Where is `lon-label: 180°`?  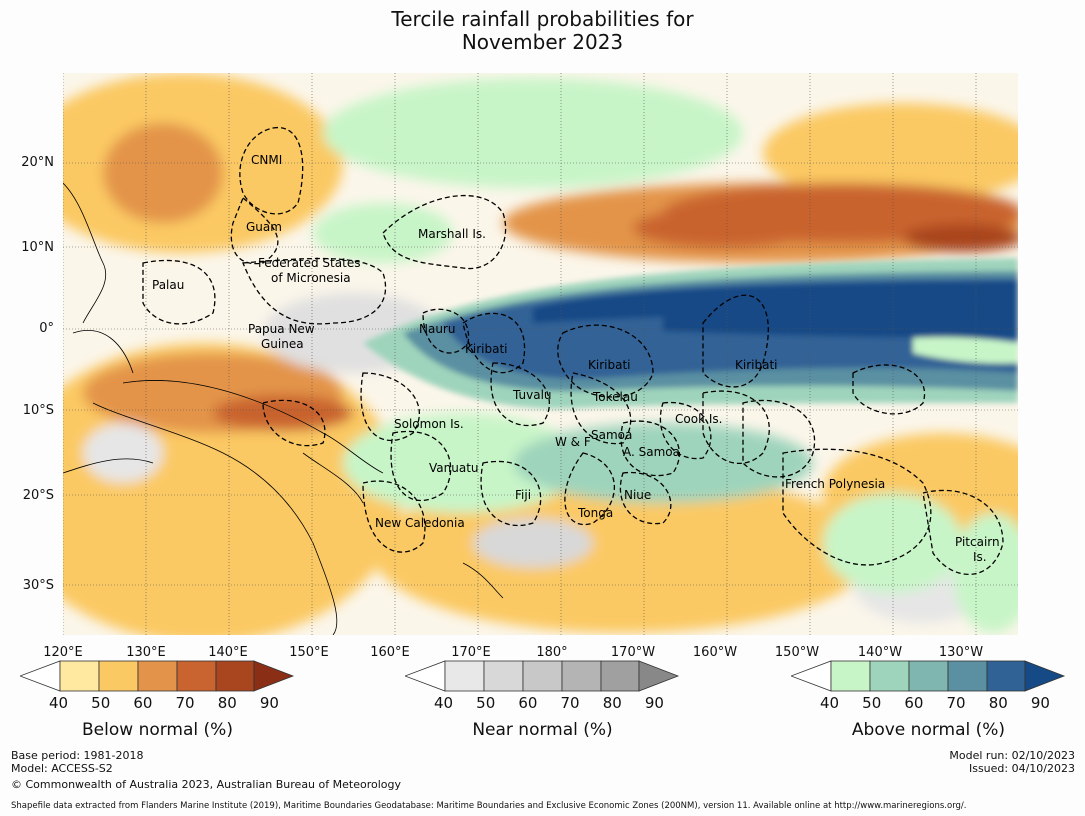 lon-label: 180° is located at coordinates (552, 652).